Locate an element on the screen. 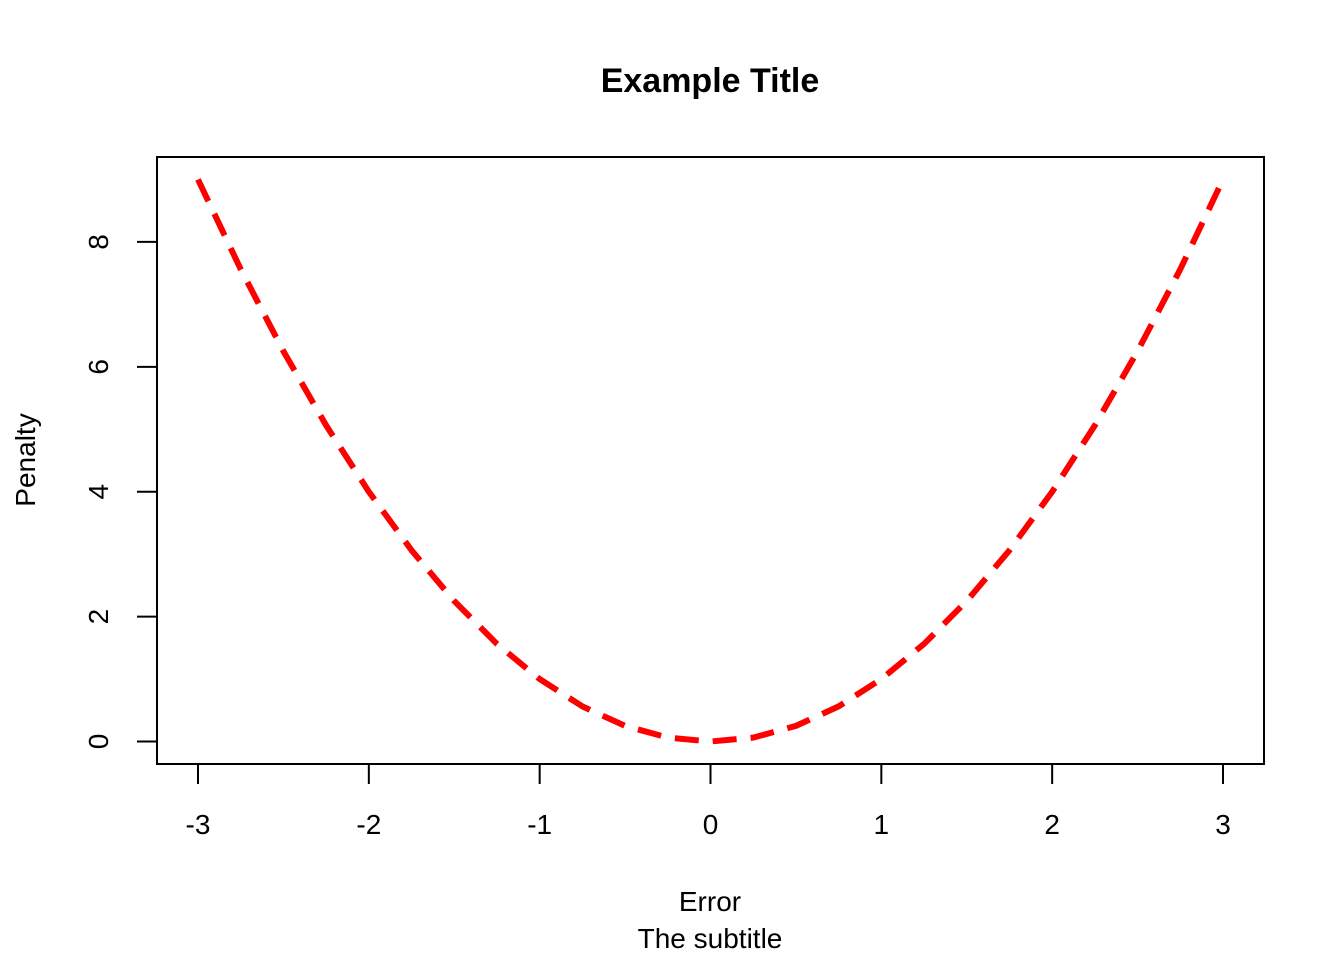 Image resolution: width=1344 pixels, height=960 pixels. x-axis: -3 -2 -1 0 1 2 3 is located at coordinates (708, 801).